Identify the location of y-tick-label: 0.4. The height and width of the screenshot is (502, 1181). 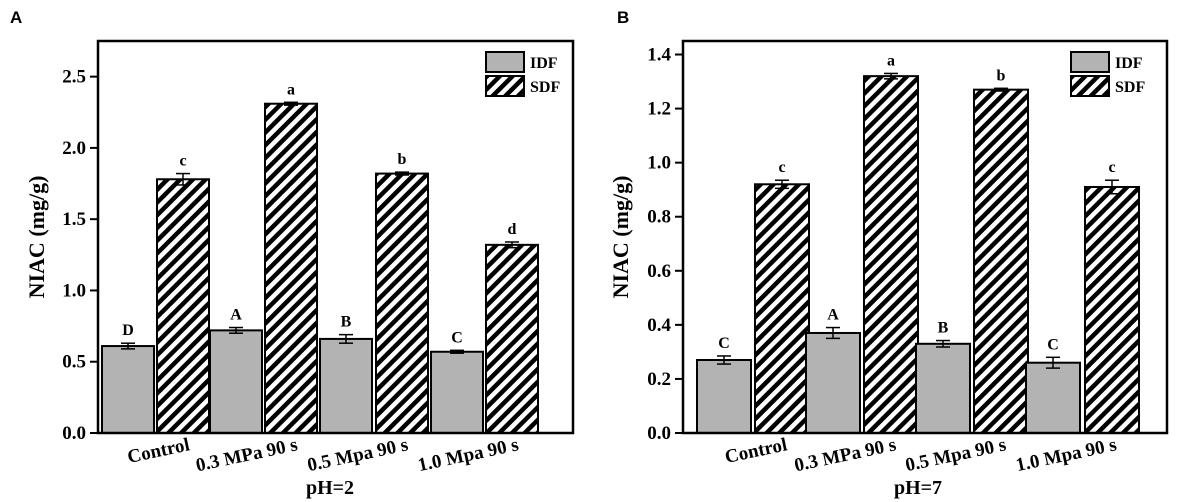
(659, 325).